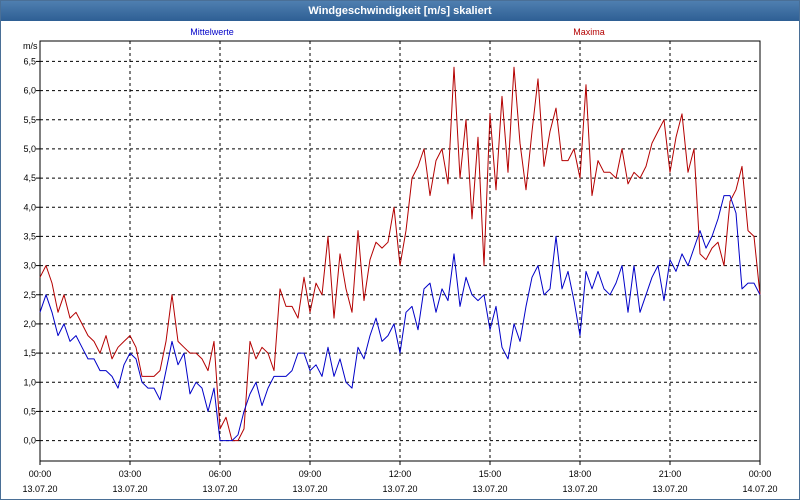  What do you see at coordinates (212, 32) in the screenshot?
I see `legend-mittelwerte: Mittelwerte` at bounding box center [212, 32].